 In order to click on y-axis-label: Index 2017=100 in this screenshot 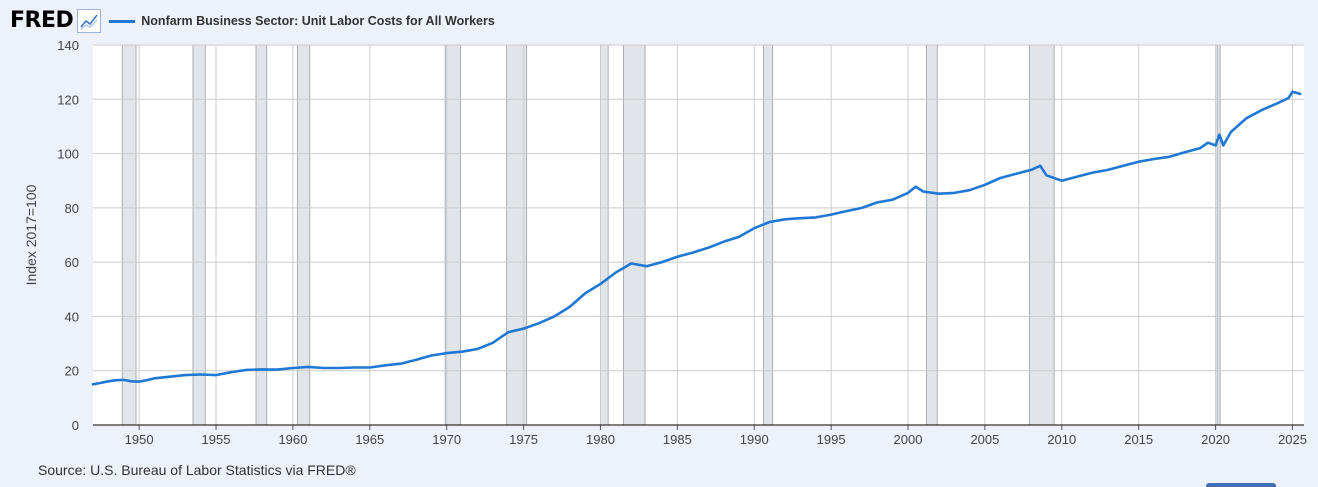, I will do `click(31, 234)`.